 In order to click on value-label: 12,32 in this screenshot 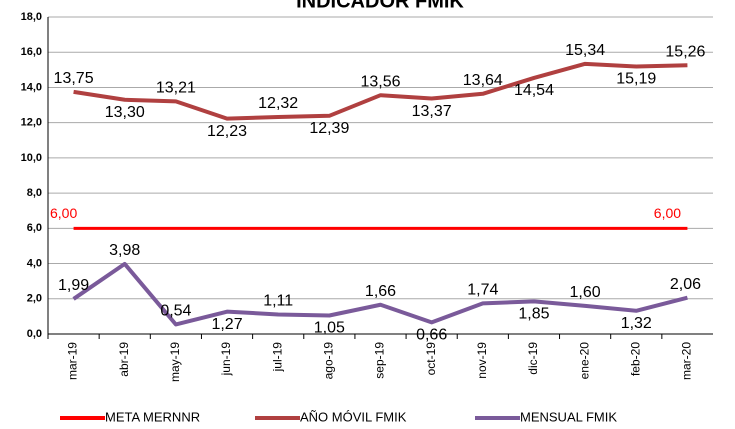, I will do `click(278, 103)`.